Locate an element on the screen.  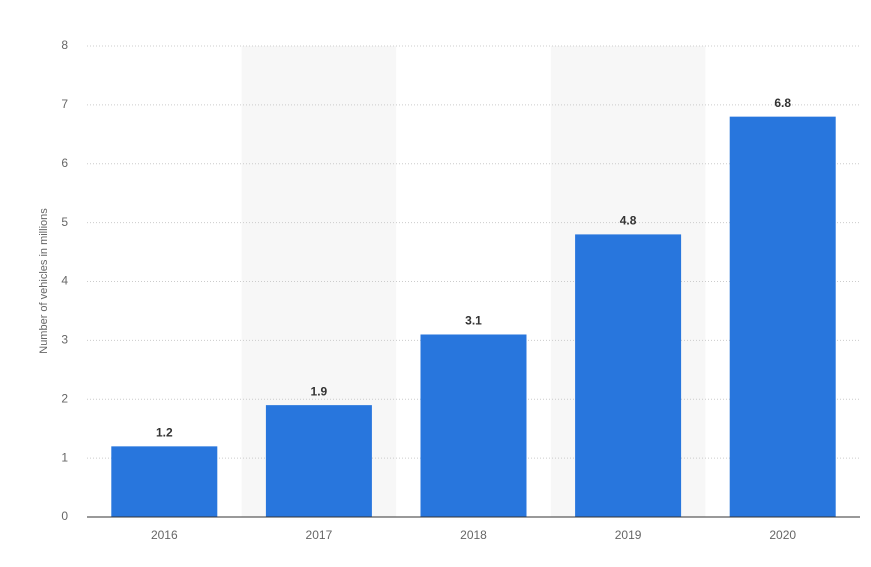
y-tick-label: 4 is located at coordinates (64, 281).